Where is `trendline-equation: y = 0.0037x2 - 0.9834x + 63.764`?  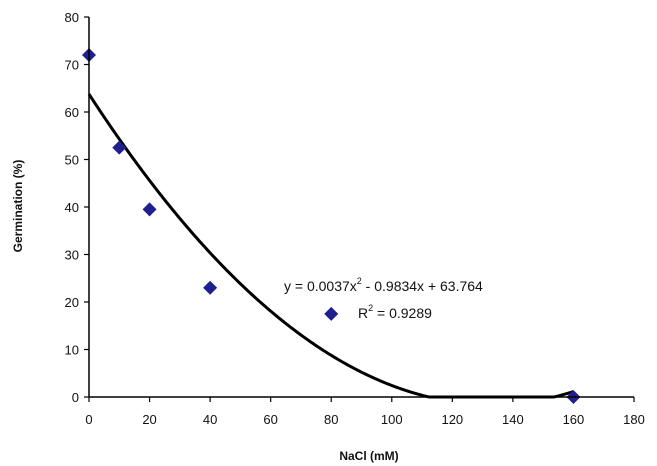 trendline-equation: y = 0.0037x2 - 0.9834x + 63.764 is located at coordinates (383, 285).